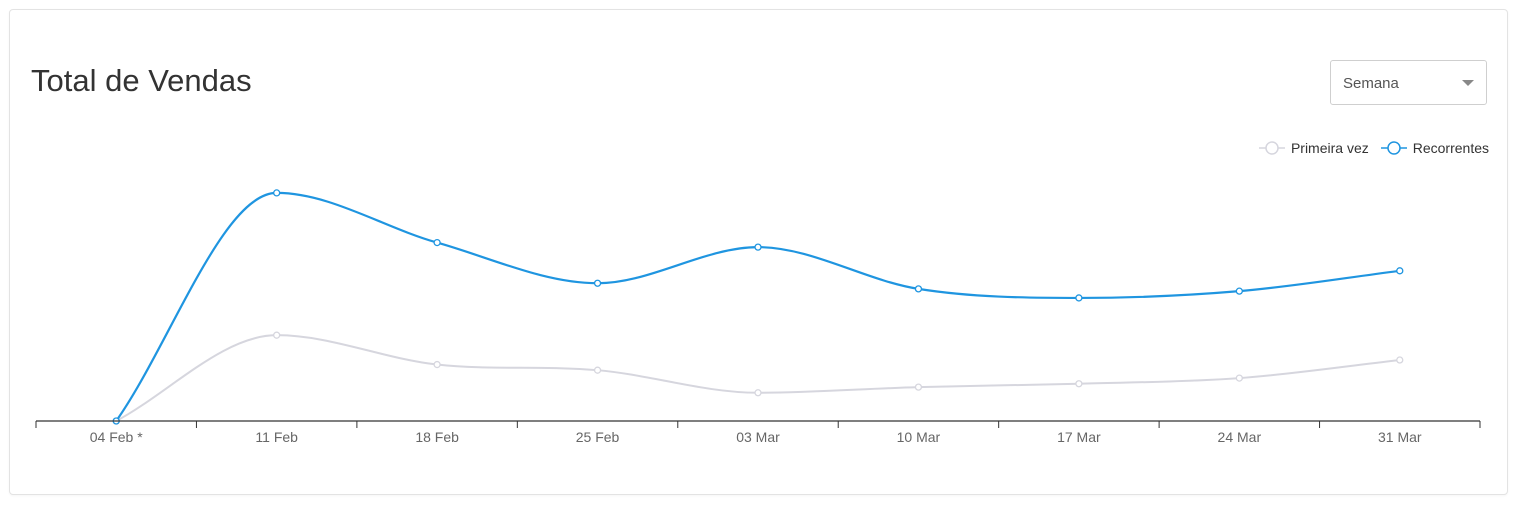 The height and width of the screenshot is (506, 1517). Describe the element at coordinates (1408, 82) in the screenshot. I see `period-select: Semana` at that location.